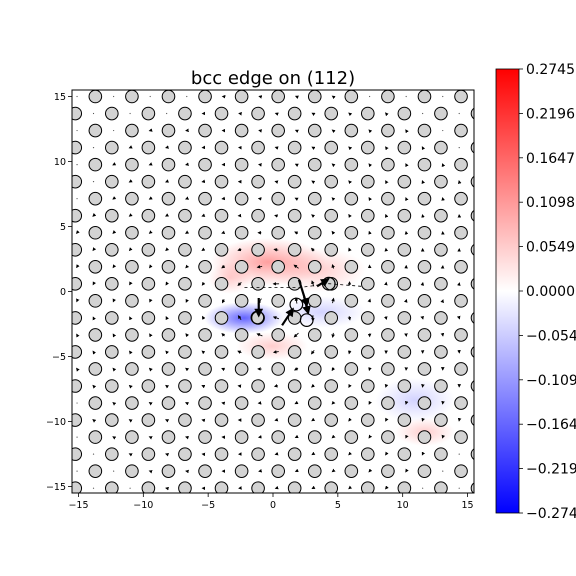 This screenshot has height=576, width=576. I want to click on y-tick-label: −10, so click(56, 422).